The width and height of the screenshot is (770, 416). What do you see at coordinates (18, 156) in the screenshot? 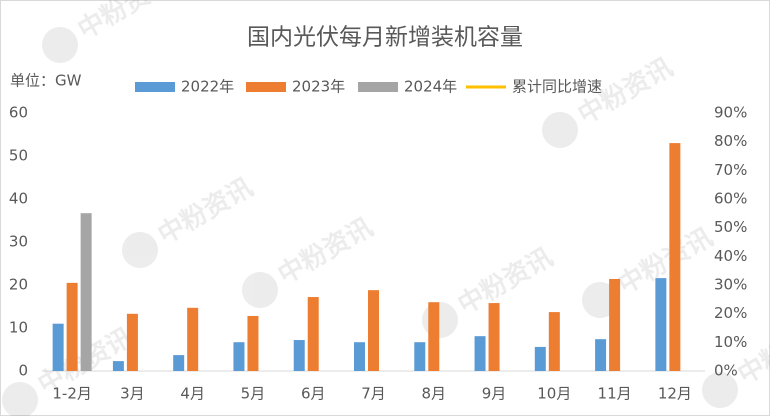
I see `y-tick-label: 50` at bounding box center [18, 156].